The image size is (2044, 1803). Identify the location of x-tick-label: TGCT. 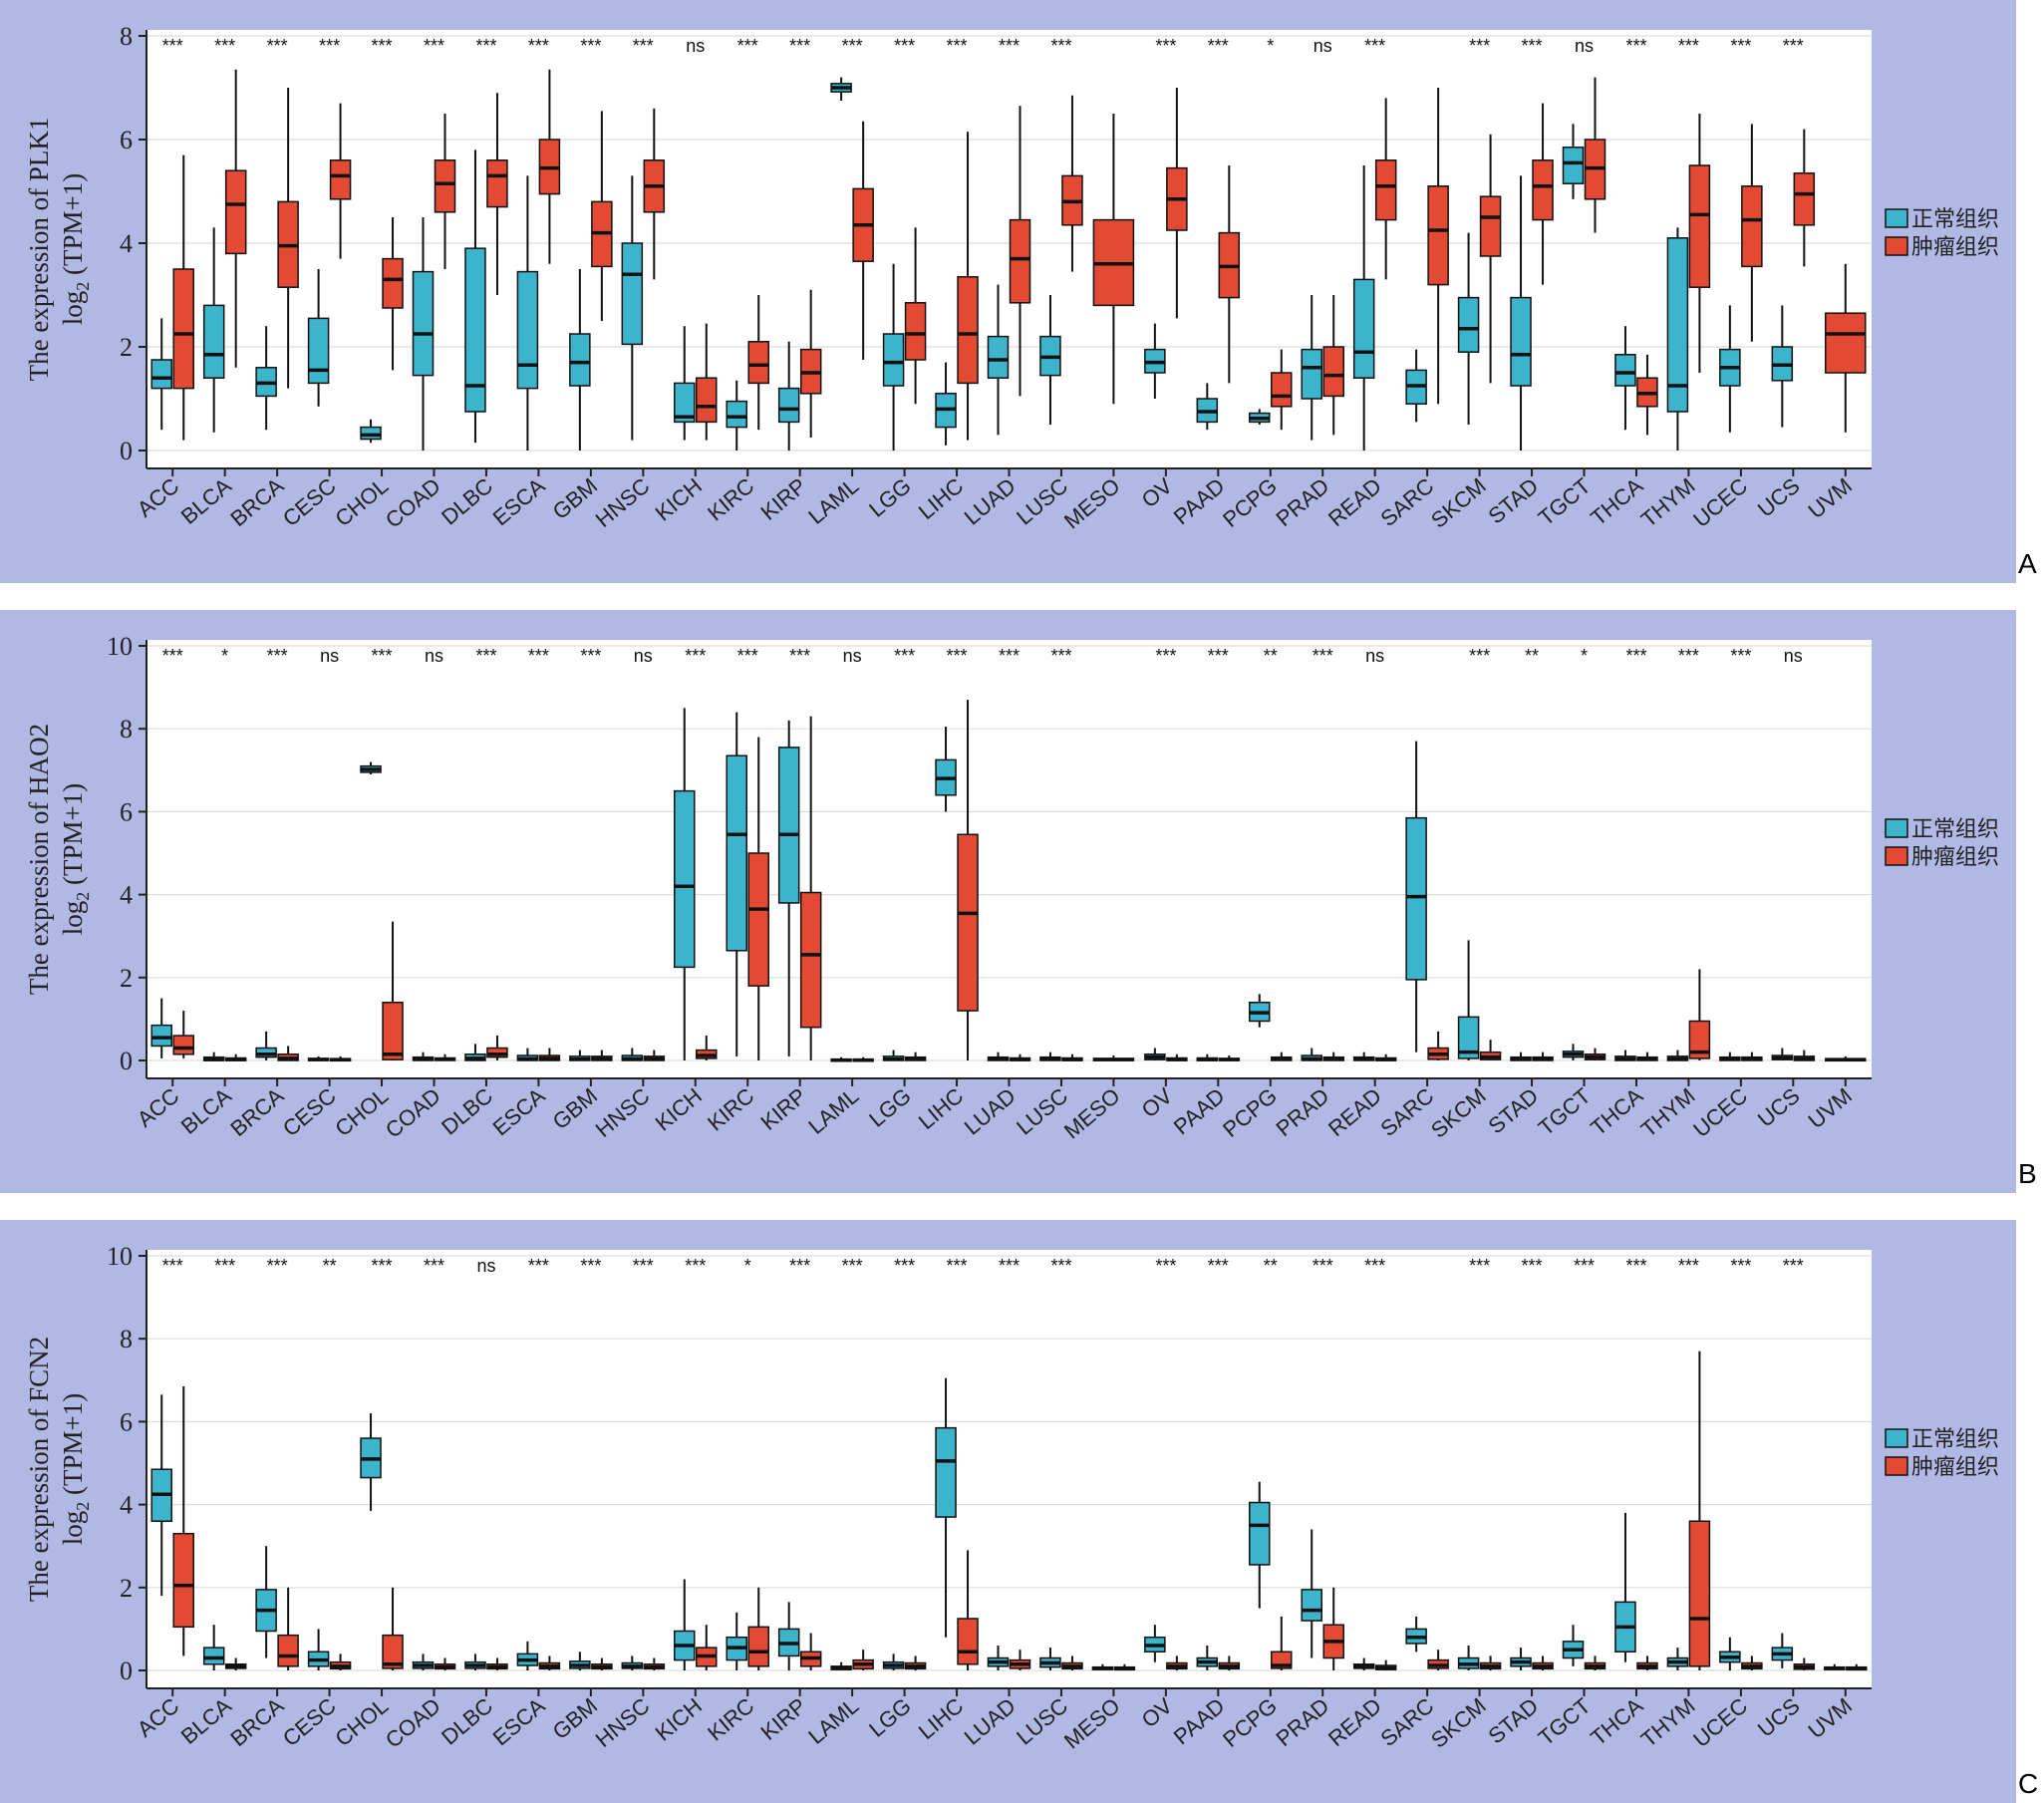
(1565, 1112).